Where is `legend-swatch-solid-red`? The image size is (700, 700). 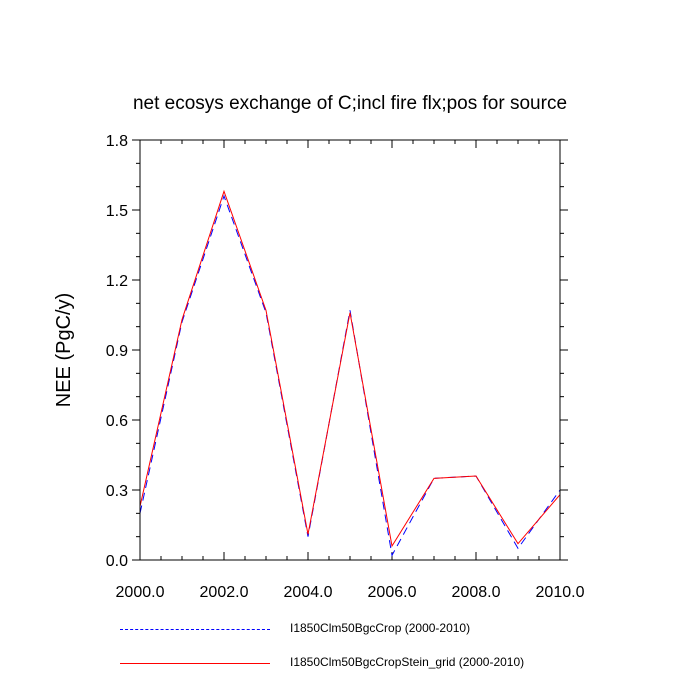 legend-swatch-solid-red is located at coordinates (195, 663).